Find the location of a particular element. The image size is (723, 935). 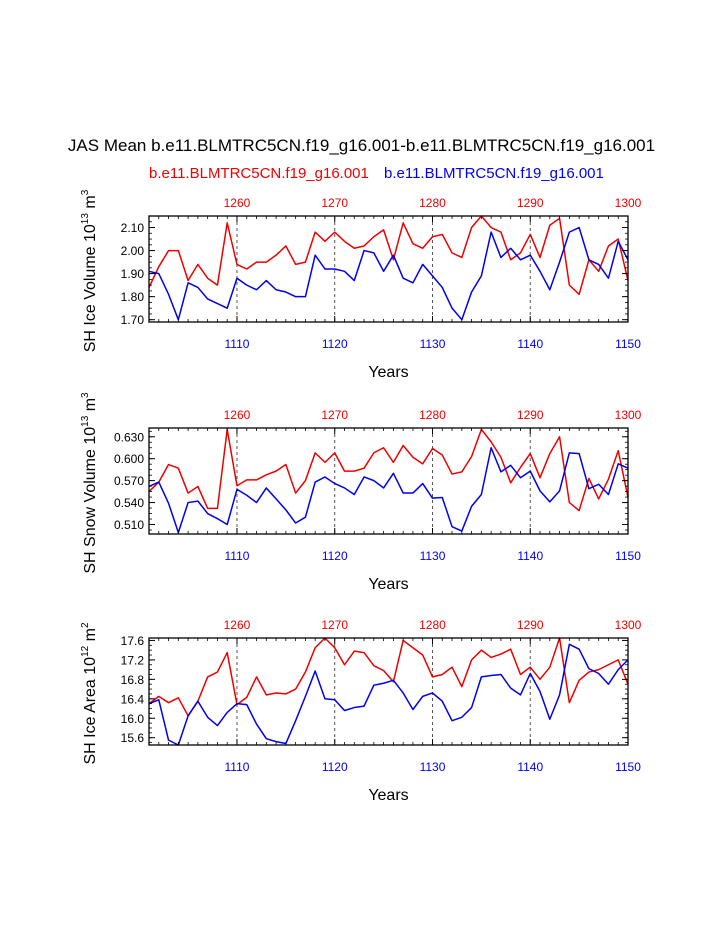

y-tick-label: 1.80 is located at coordinates (133, 297).